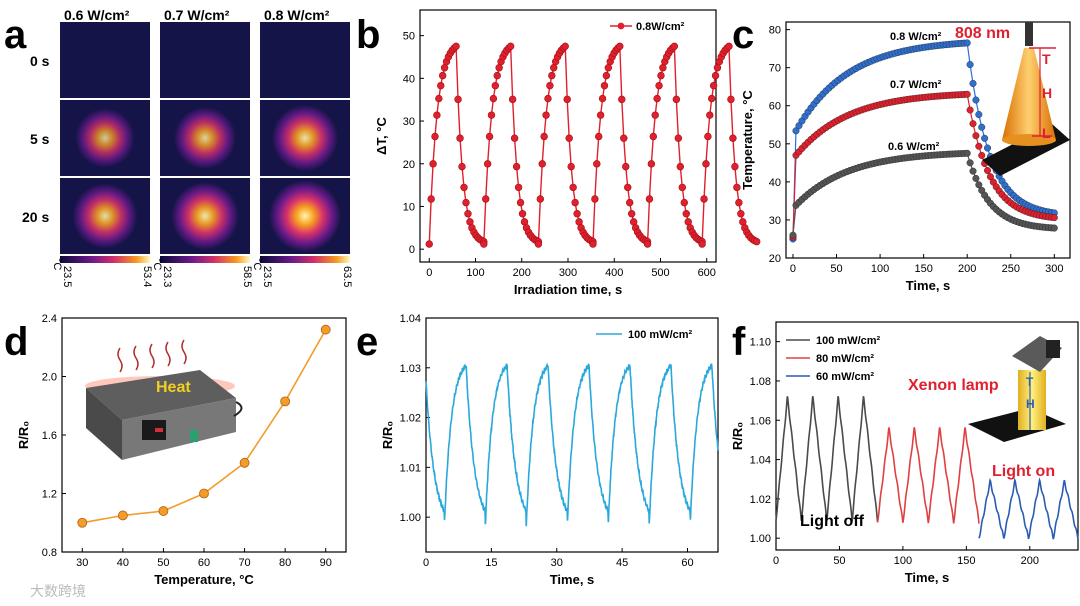 This screenshot has height=606, width=1080. What do you see at coordinates (775, 107) in the screenshot?
I see `y-tick-label: 60` at bounding box center [775, 107].